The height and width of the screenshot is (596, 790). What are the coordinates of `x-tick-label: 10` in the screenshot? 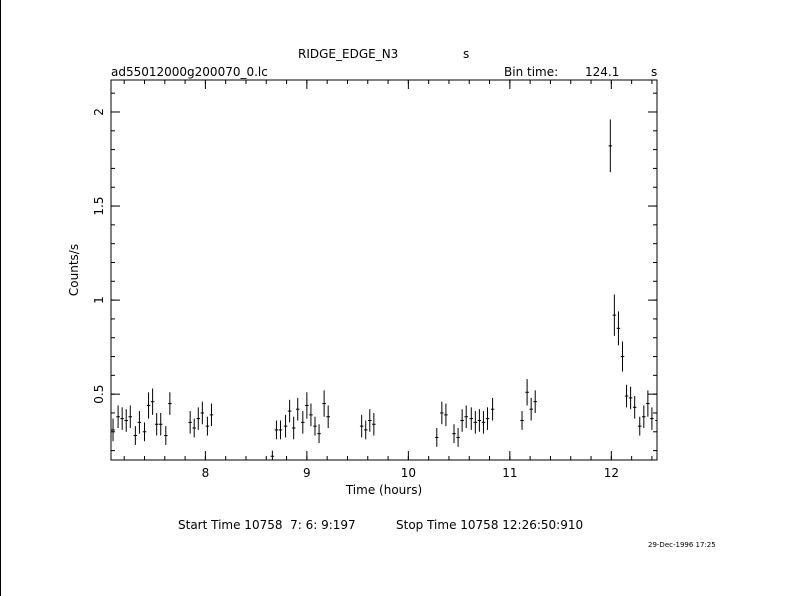 It's located at (408, 473).